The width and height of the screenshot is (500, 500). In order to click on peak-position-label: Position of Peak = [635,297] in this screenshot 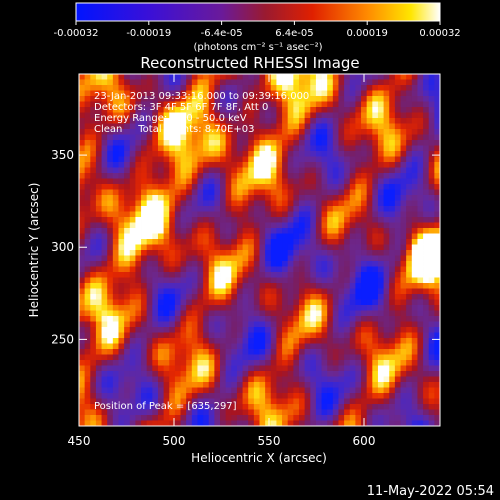, I will do `click(165, 406)`.